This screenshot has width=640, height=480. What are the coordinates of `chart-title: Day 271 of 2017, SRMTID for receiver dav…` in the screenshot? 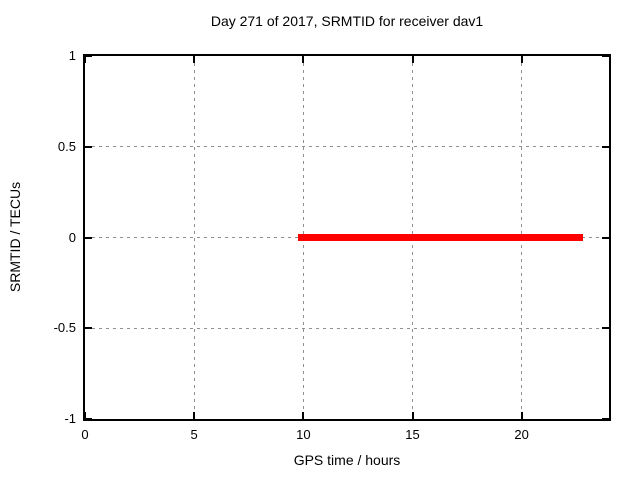 It's located at (347, 21).